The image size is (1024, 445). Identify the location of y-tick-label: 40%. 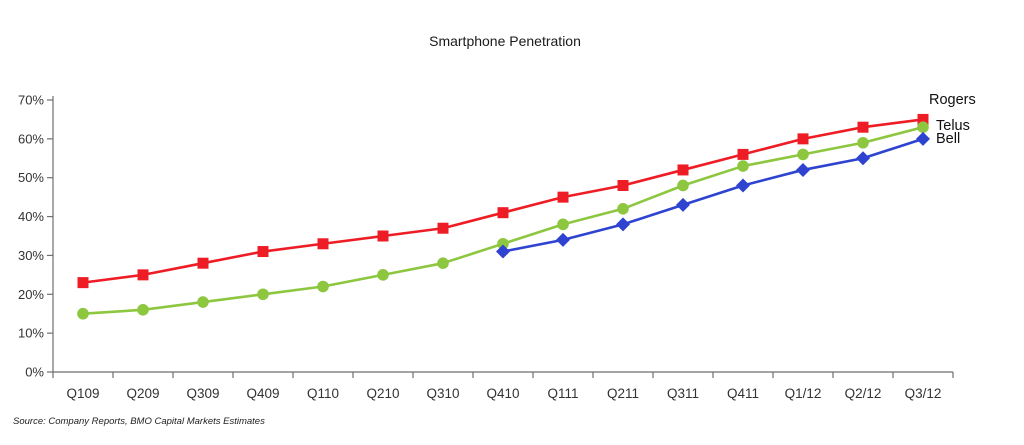
(31, 216).